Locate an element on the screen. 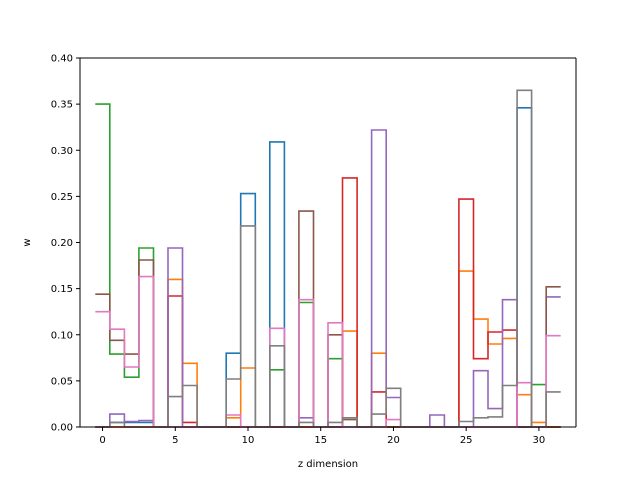 The width and height of the screenshot is (640, 480). y-tick-label: 0.00 is located at coordinates (62, 428).